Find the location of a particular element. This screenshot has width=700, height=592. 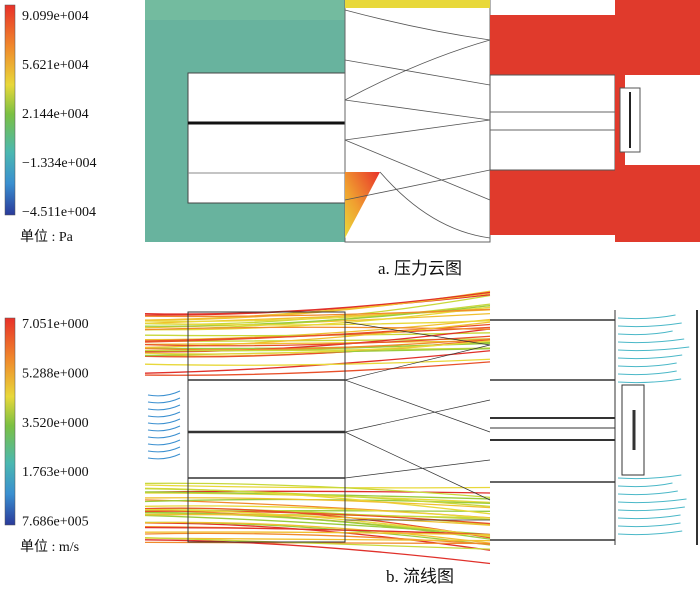

caption: b. 流线图 is located at coordinates (420, 576).